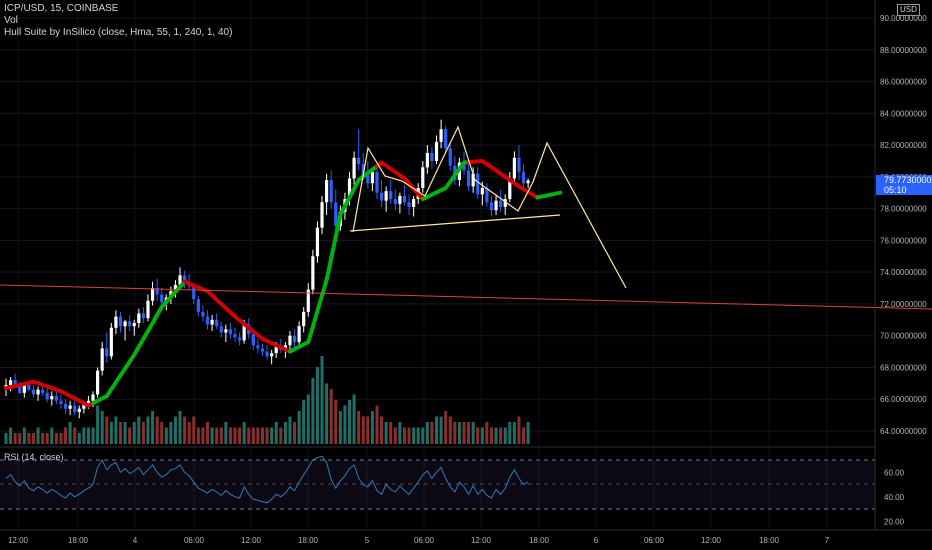 The image size is (932, 550). I want to click on neckline, so click(455, 223).